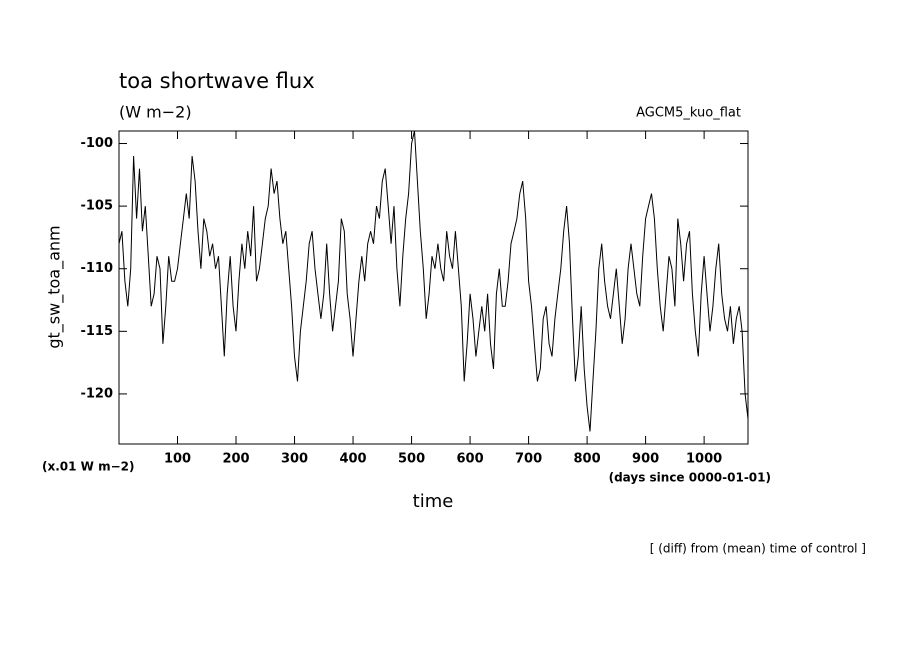 The width and height of the screenshot is (904, 654). What do you see at coordinates (688, 113) in the screenshot?
I see `annotation: AGCM5_kuo_flat` at bounding box center [688, 113].